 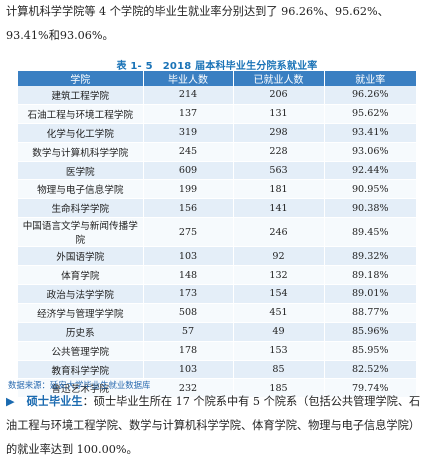 What do you see at coordinates (81, 152) in the screenshot?
I see `cell-college: 数学与计算机科学学院` at bounding box center [81, 152].